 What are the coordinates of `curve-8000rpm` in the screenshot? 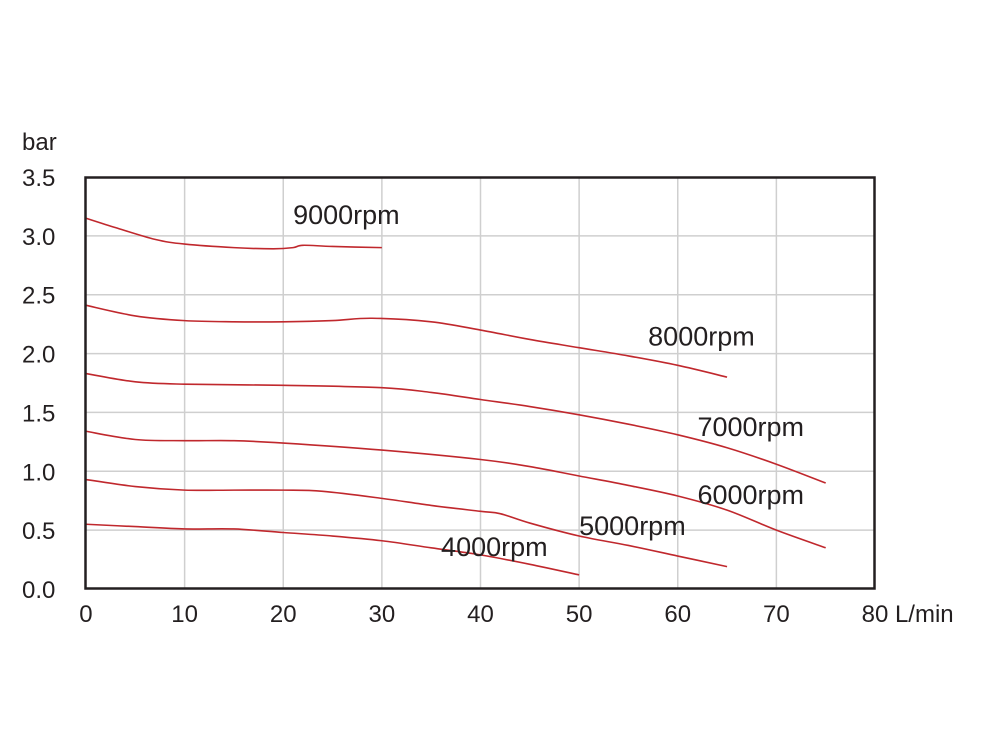 It's located at (406, 341).